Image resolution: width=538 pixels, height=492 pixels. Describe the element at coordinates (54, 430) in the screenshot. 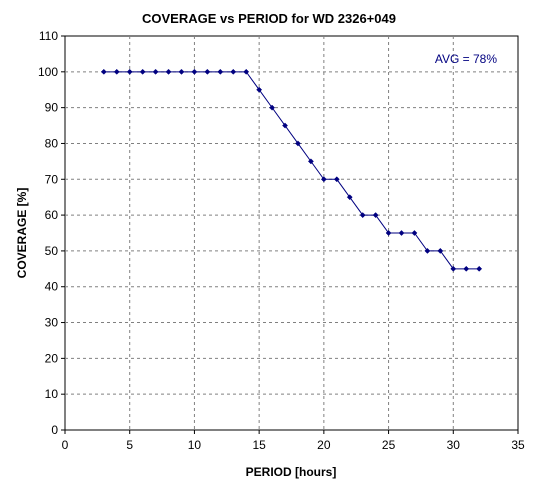

I see `y-tick-label: 0` at that location.